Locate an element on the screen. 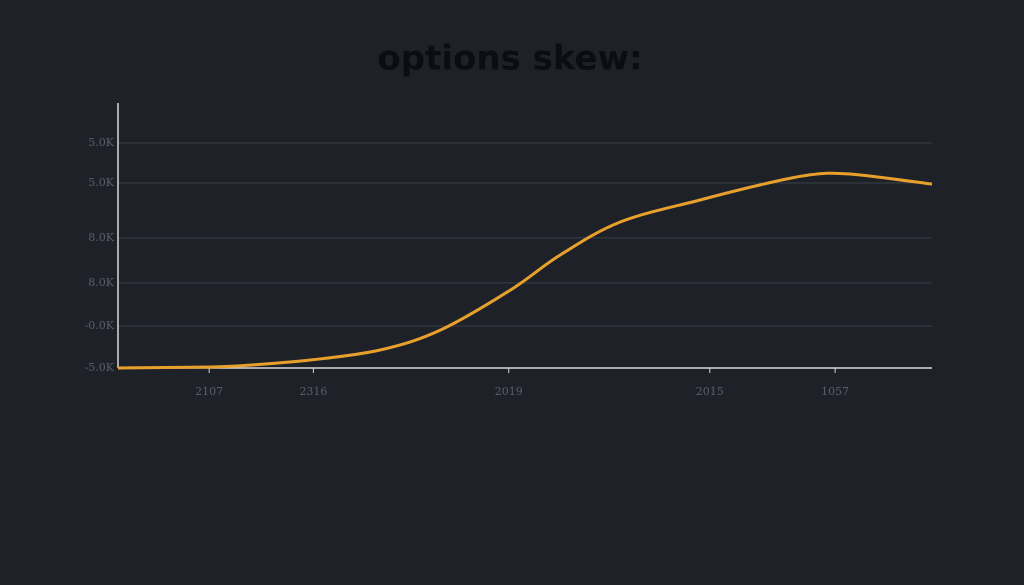  y-tick-label: -5.0K is located at coordinates (100, 367).